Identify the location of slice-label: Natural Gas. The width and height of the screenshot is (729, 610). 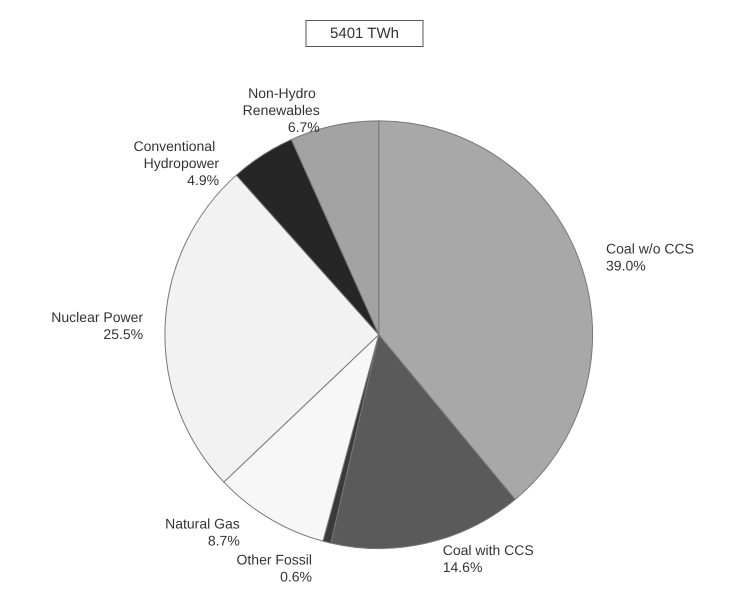
(202, 524).